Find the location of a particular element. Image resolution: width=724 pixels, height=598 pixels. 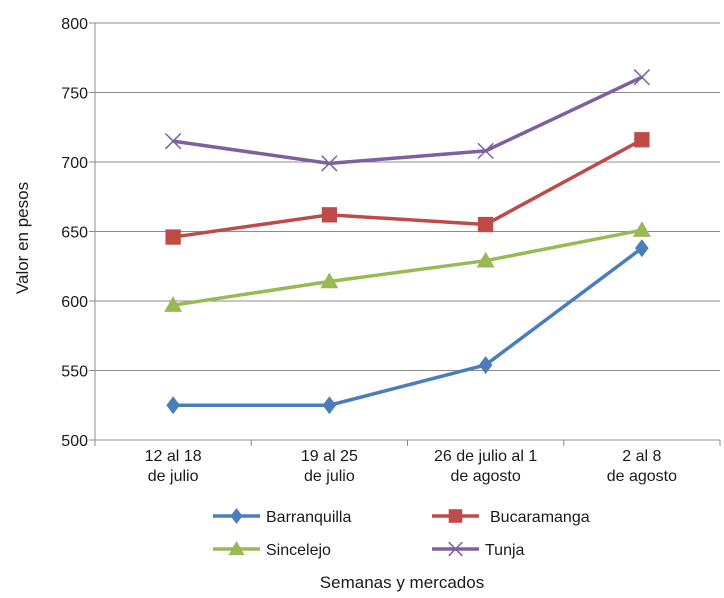

y-tick-label: 700 is located at coordinates (74, 163).